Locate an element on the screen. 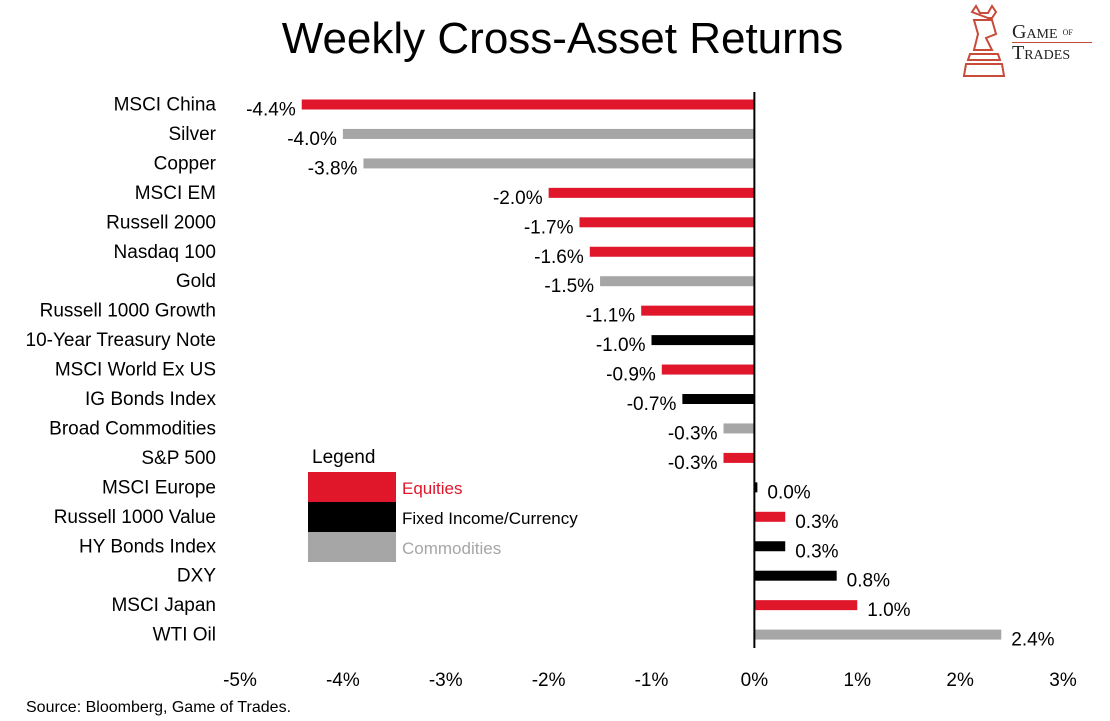  value-label-14: 0.3% is located at coordinates (816, 522).